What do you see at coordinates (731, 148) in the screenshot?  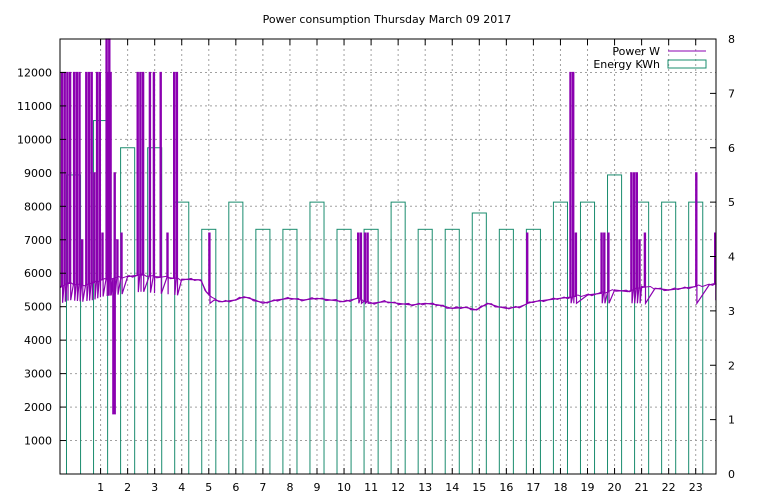 I see `y-right-tick-label: 6` at bounding box center [731, 148].